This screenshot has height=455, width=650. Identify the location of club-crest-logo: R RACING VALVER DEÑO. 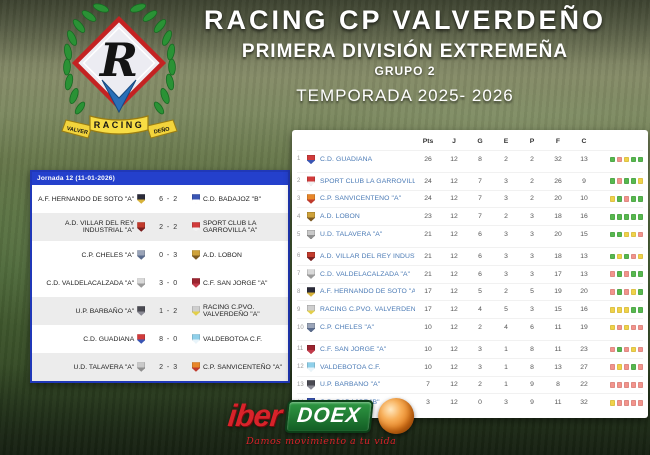
(119, 71).